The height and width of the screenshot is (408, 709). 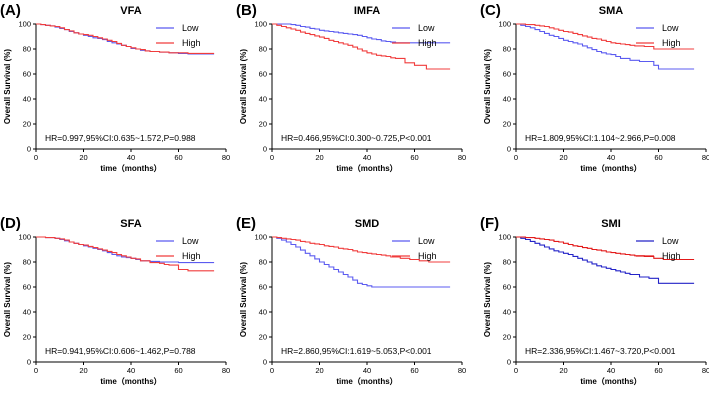 What do you see at coordinates (130, 224) in the screenshot?
I see `chart-title: SFA` at bounding box center [130, 224].